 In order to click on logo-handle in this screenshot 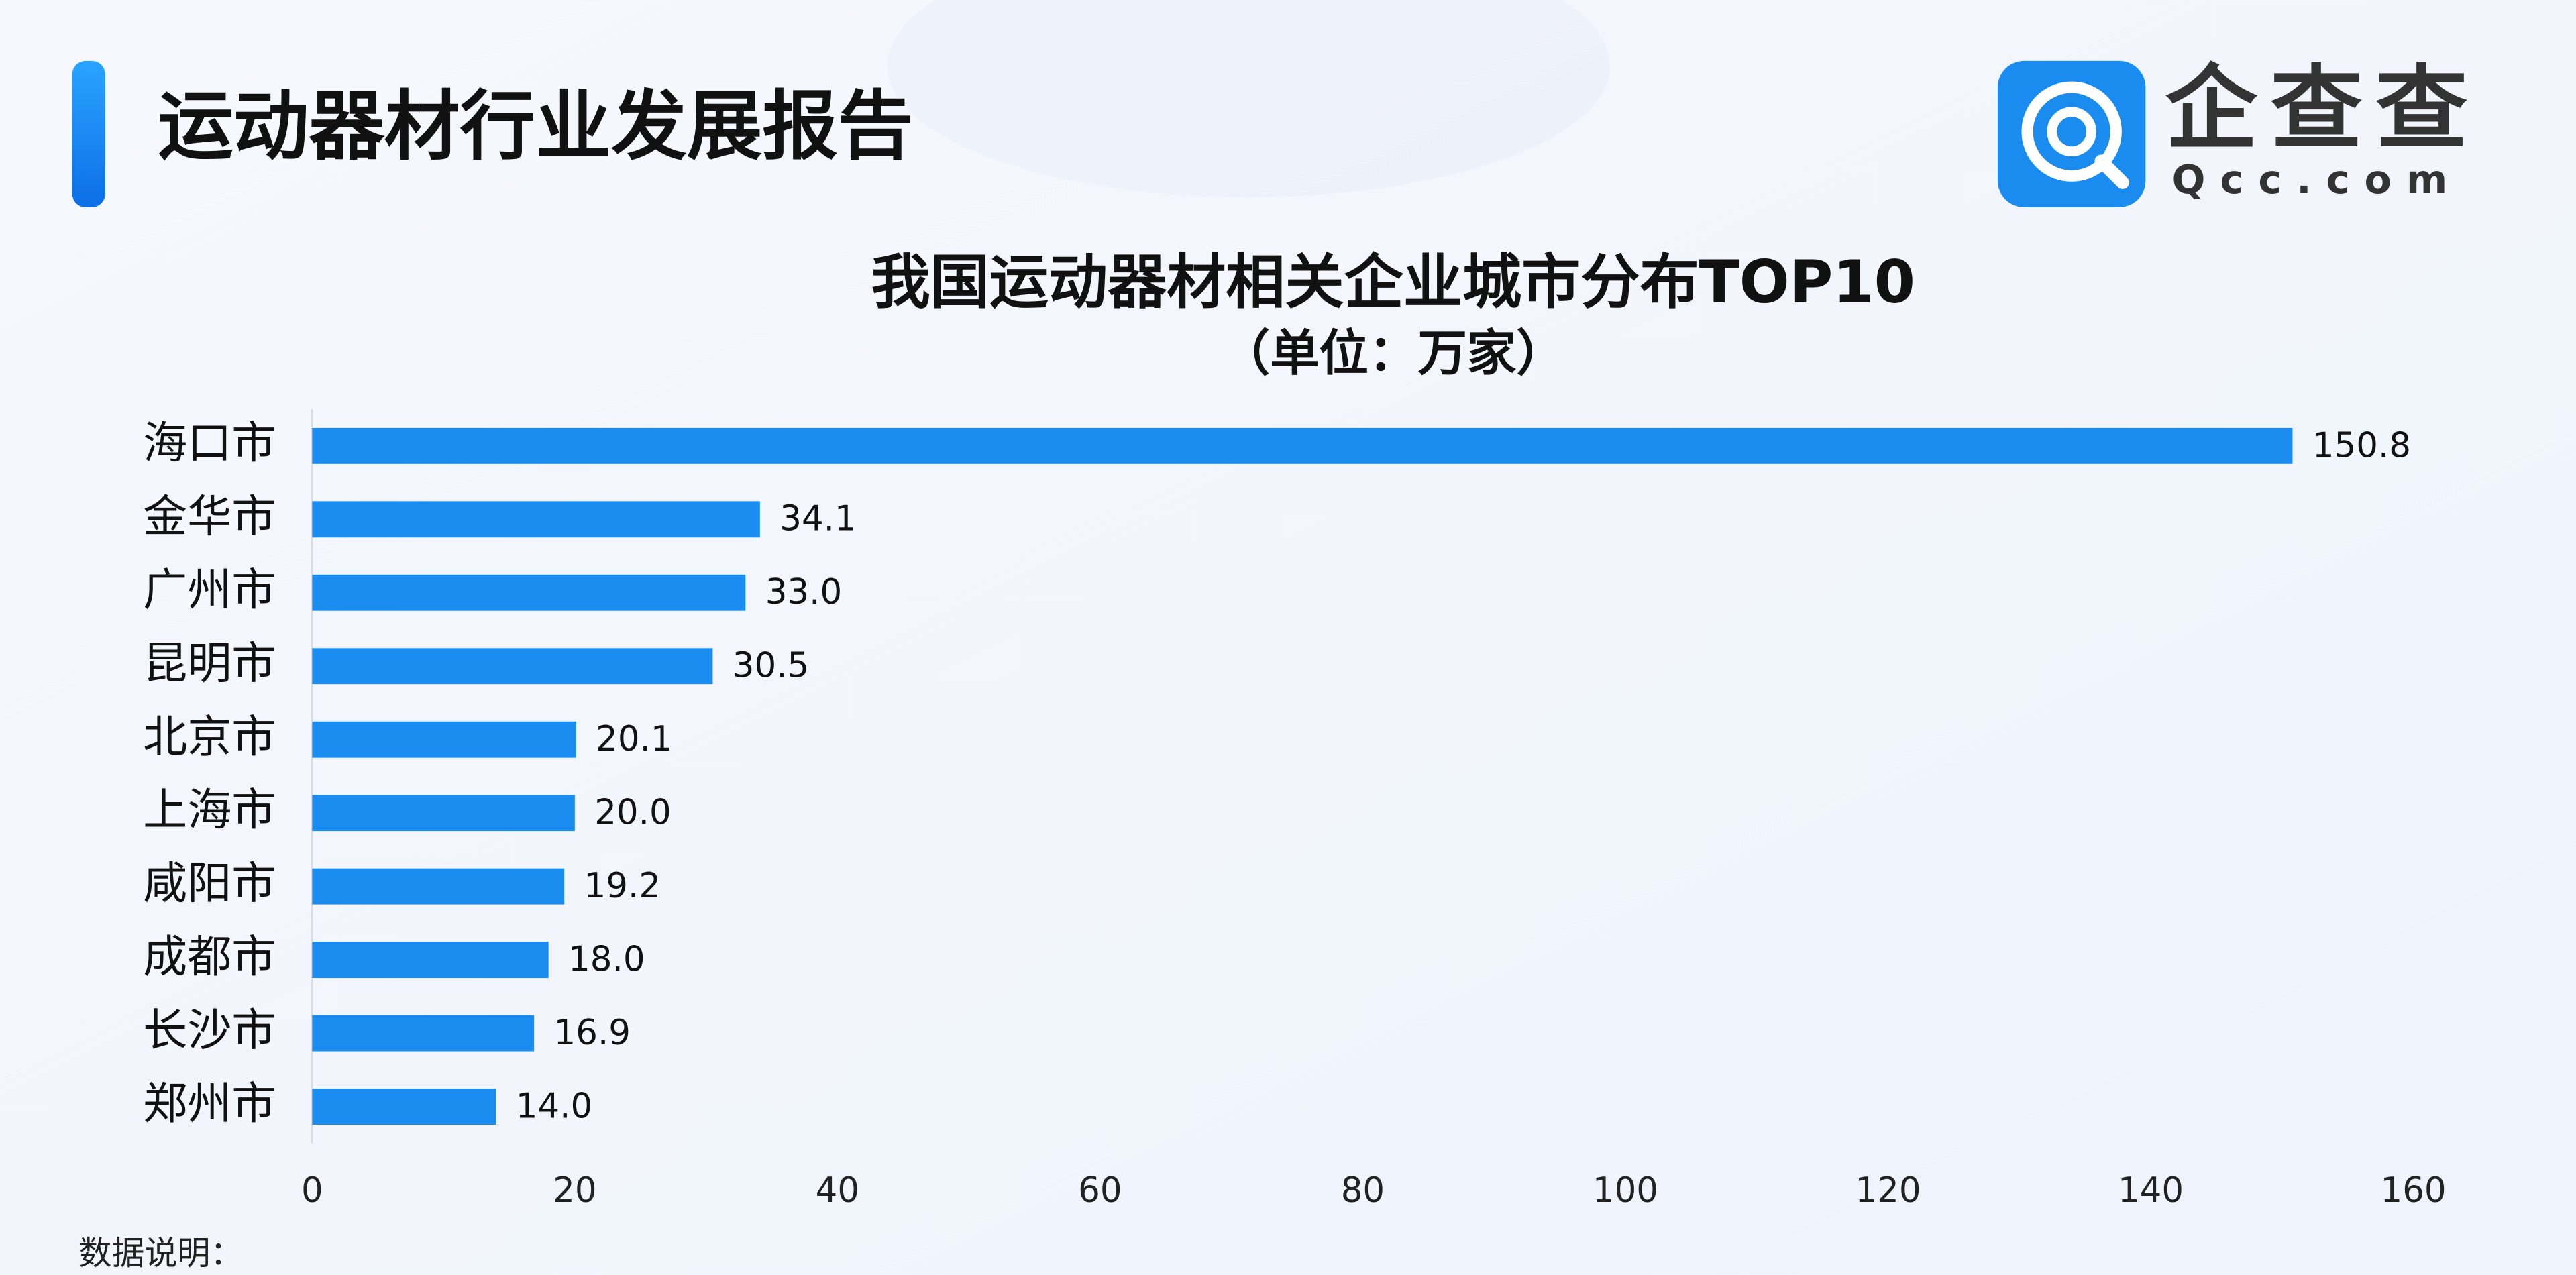, I will do `click(2111, 171)`.